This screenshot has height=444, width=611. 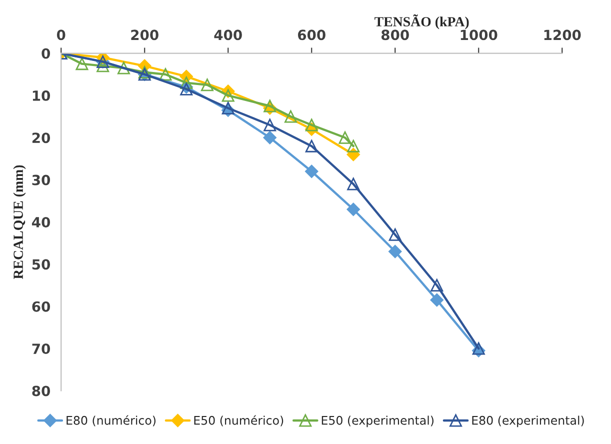 What do you see at coordinates (41, 391) in the screenshot?
I see `y-tick-label: 80` at bounding box center [41, 391].